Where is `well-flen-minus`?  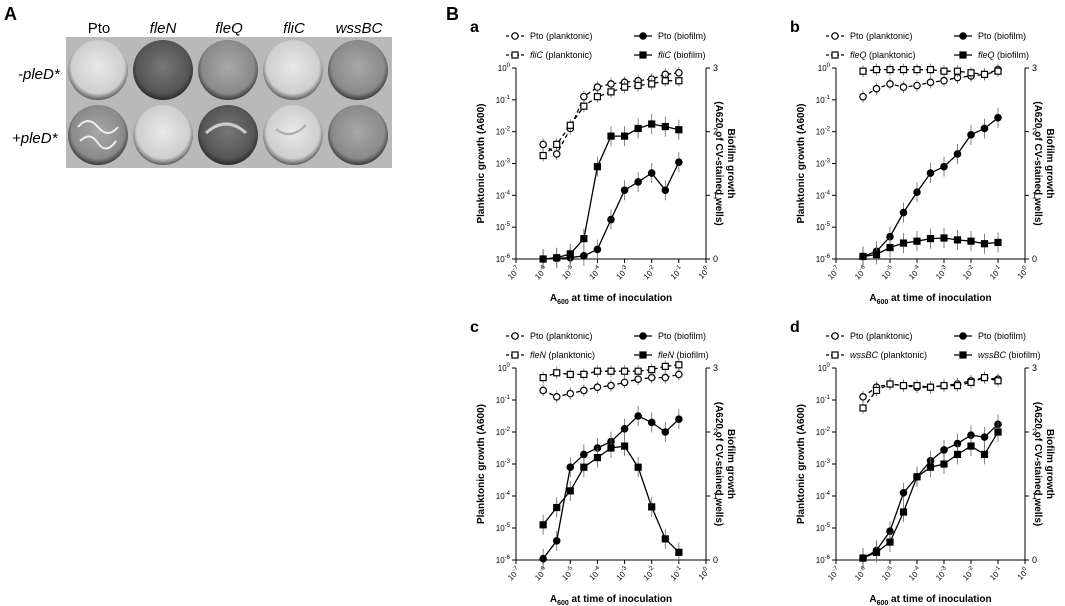
well-flen-minus is located at coordinates (163, 70).